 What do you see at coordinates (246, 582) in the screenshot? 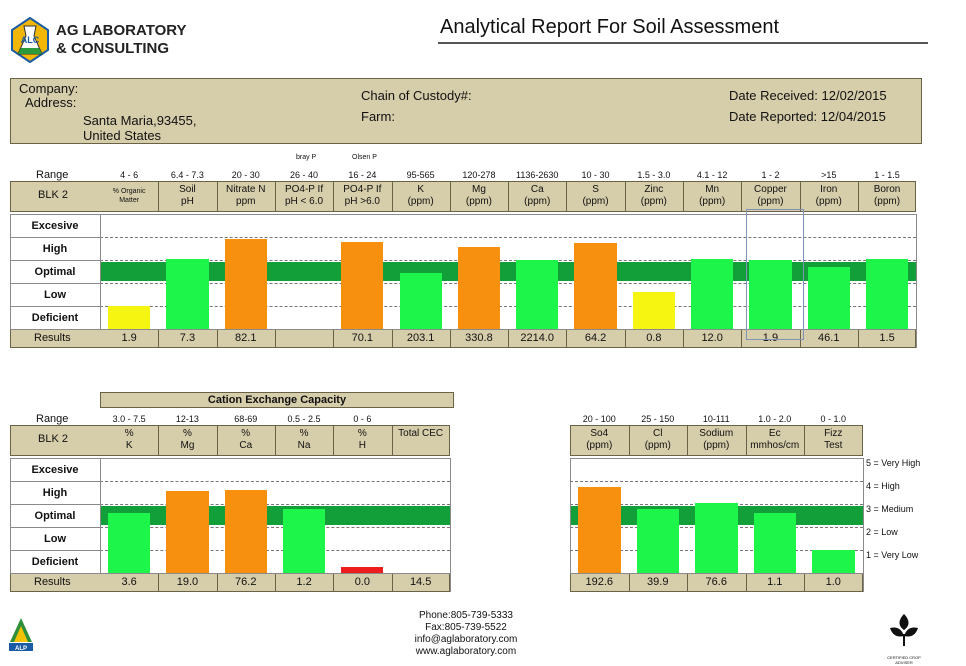
I see `result-value: 76.2` at bounding box center [246, 582].